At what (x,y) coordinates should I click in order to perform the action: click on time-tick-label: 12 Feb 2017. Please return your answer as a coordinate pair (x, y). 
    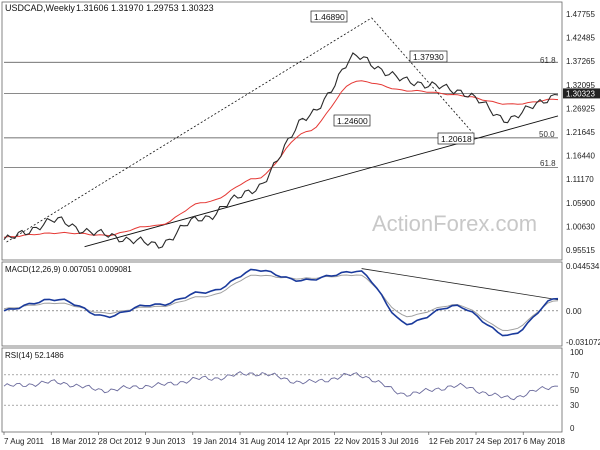
    Looking at the image, I should click on (451, 441).